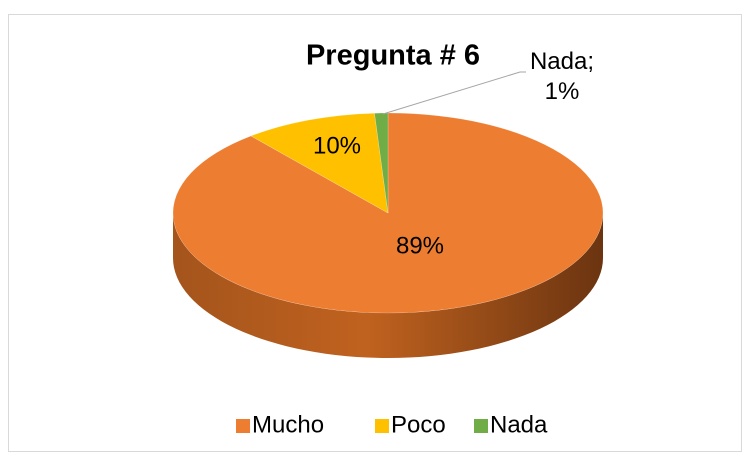 The width and height of the screenshot is (751, 457). I want to click on leader-line, so click(454, 93).